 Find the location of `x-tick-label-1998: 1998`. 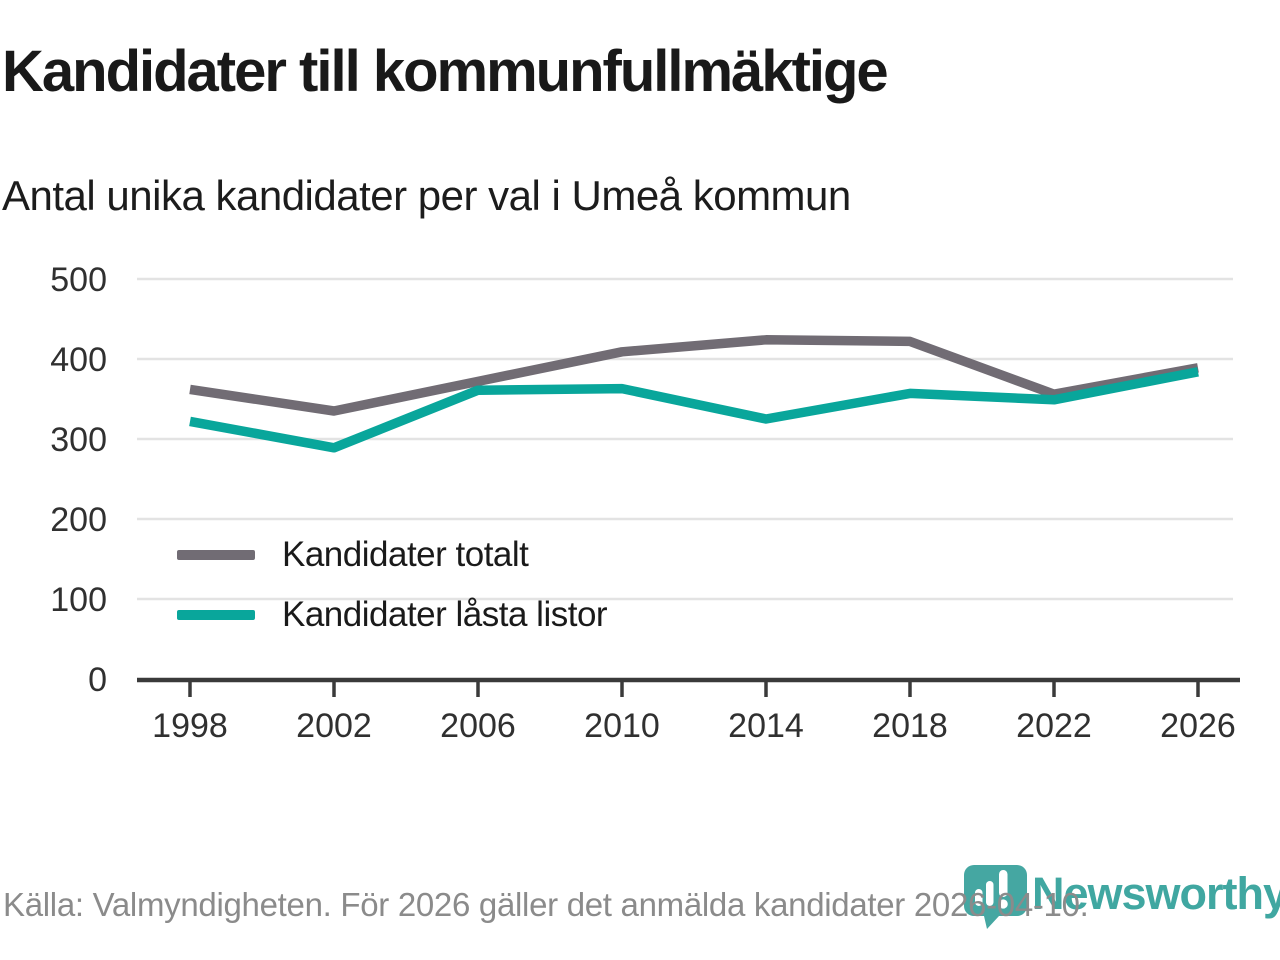

x-tick-label-1998: 1998 is located at coordinates (190, 726).